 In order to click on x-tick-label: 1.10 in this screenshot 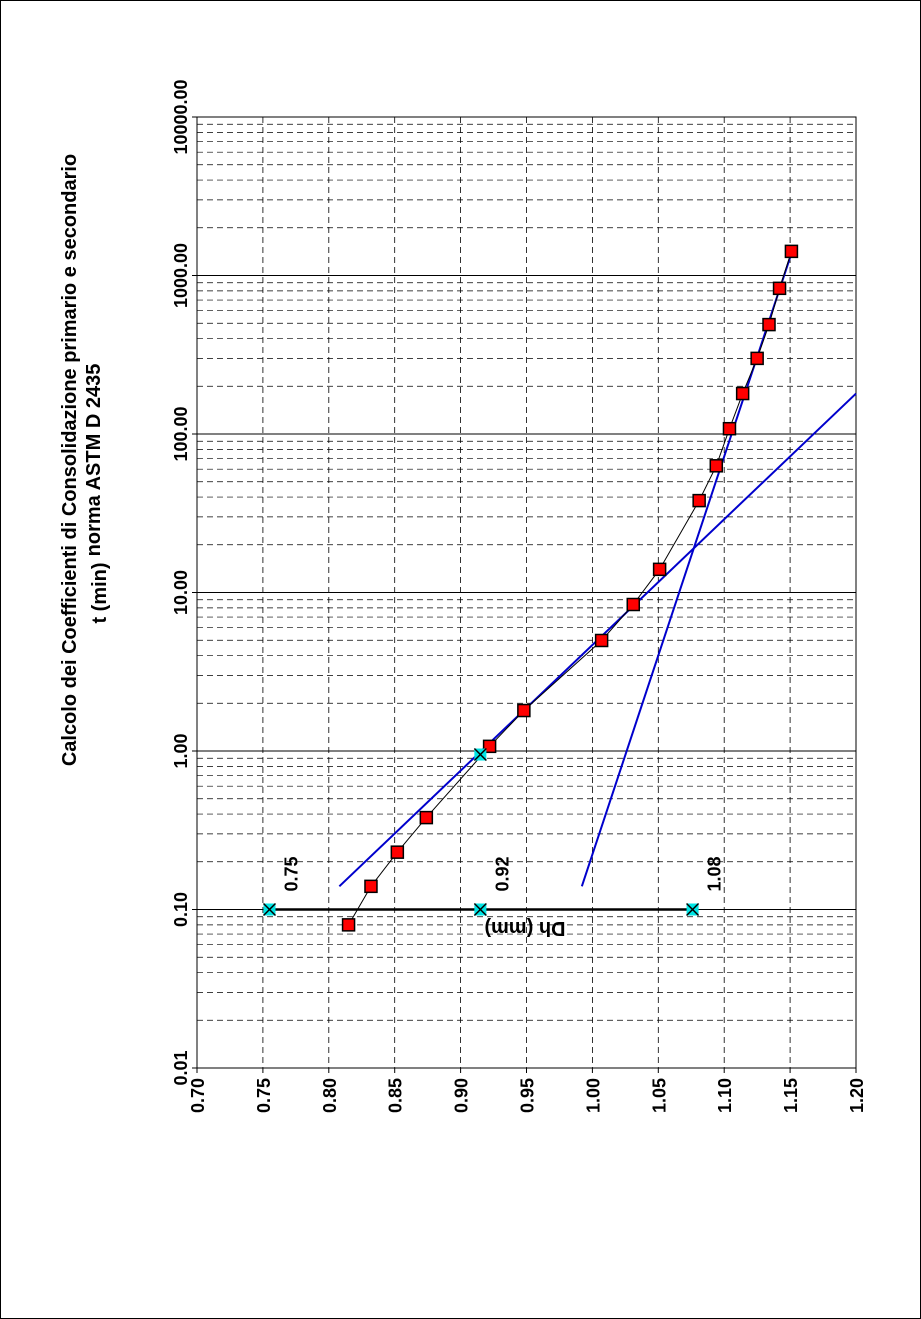, I will do `click(725, 1095)`.